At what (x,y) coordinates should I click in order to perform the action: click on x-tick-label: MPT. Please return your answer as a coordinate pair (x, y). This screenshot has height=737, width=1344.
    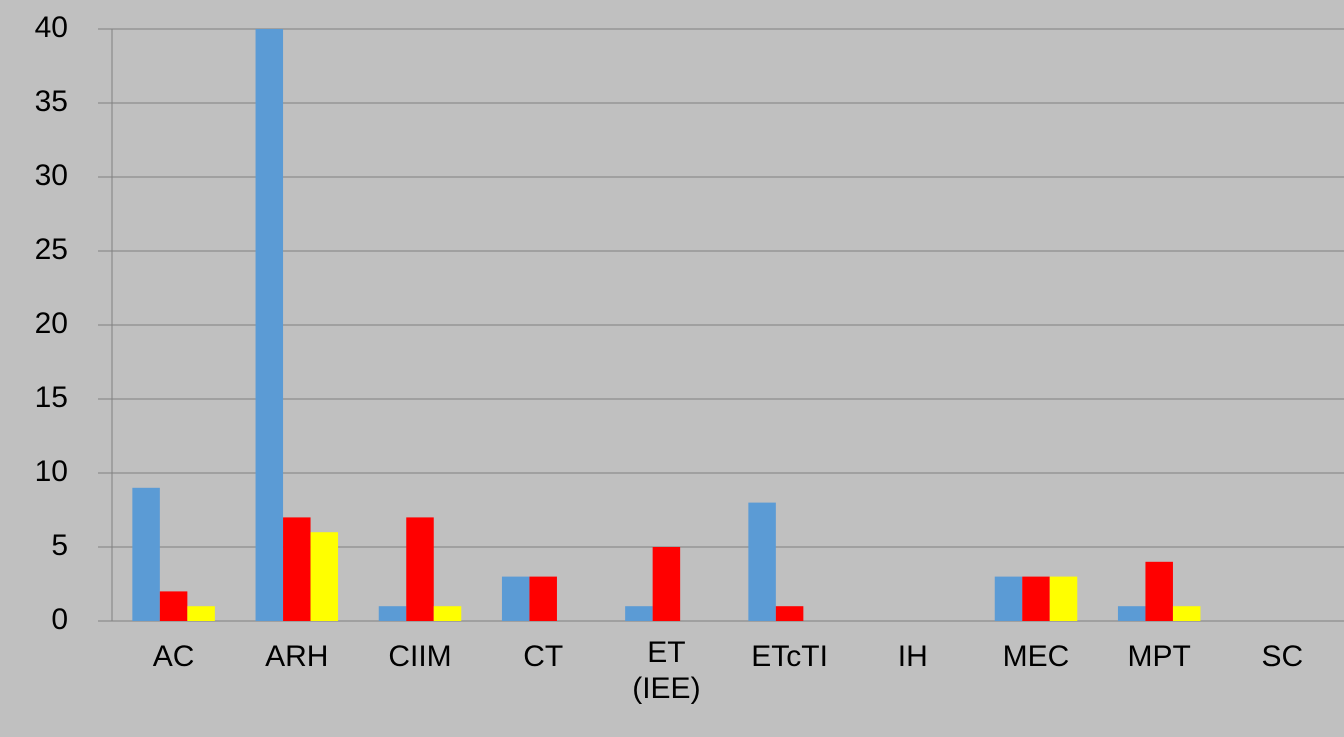
    Looking at the image, I should click on (1159, 656).